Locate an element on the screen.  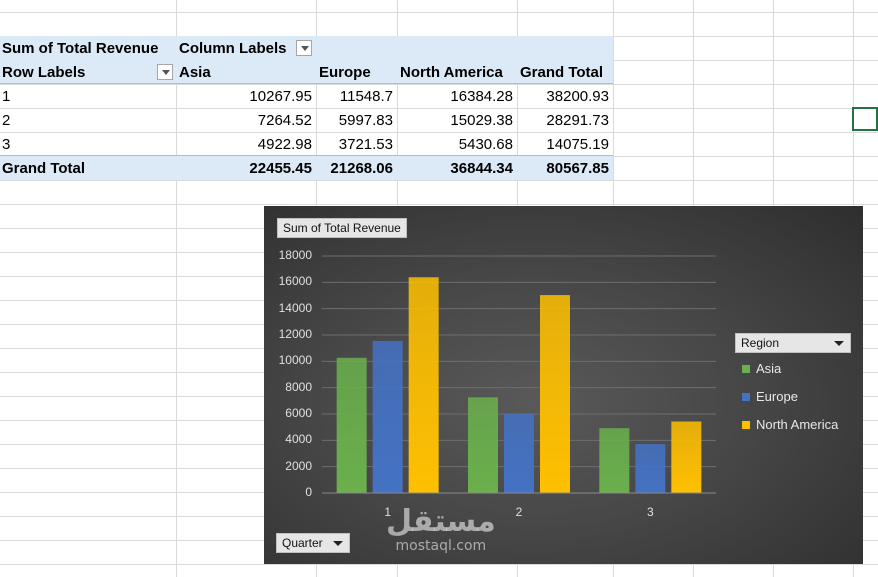
pivot-cell: 4922.98 is located at coordinates (284, 144).